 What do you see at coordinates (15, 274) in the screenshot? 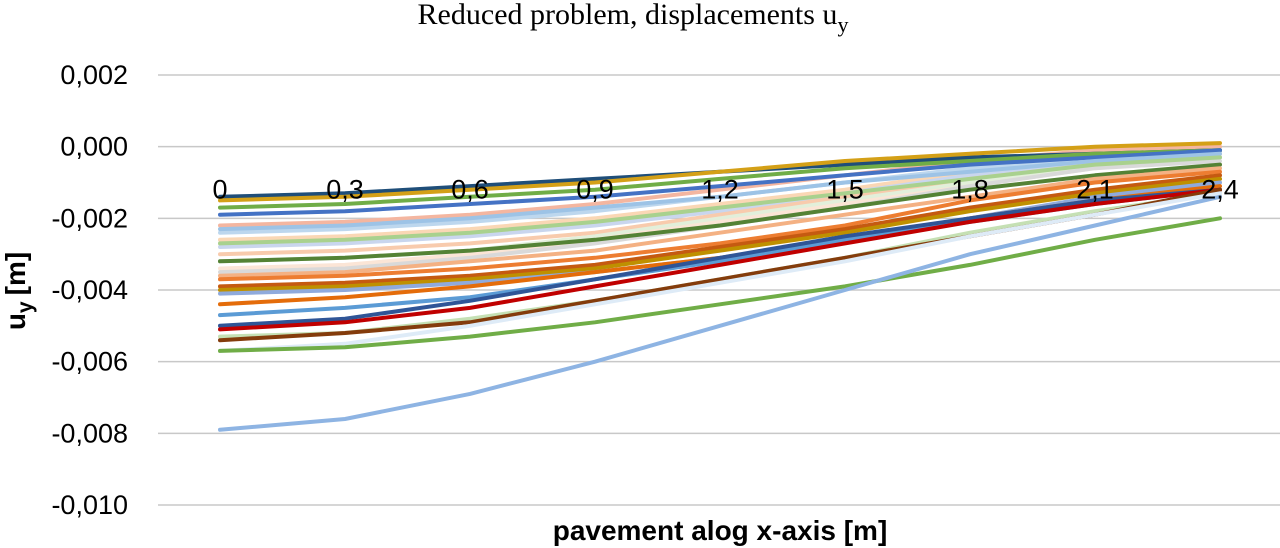
I see `y-axis-label-unit: [m]` at bounding box center [15, 274].